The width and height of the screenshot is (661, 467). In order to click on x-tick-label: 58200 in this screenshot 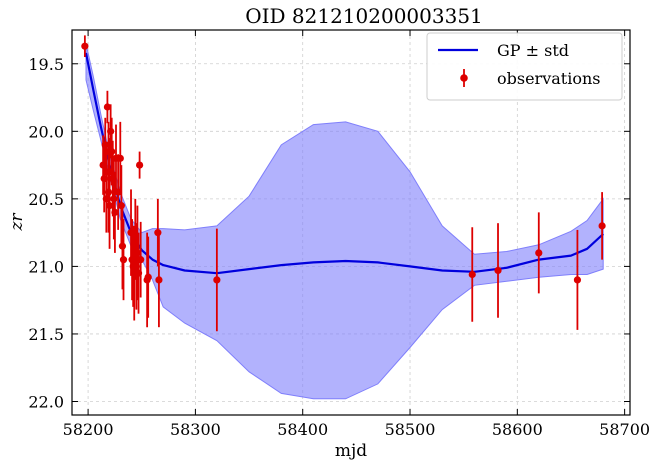, I will do `click(88, 429)`.